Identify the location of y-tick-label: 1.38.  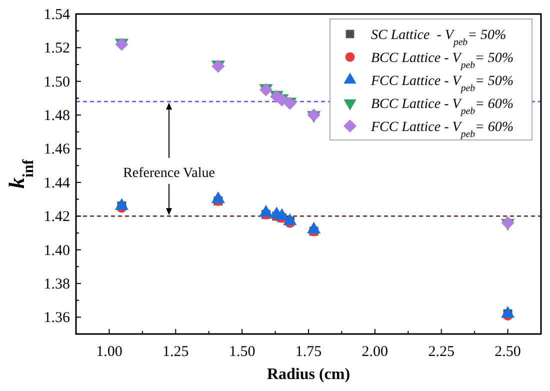
(57, 284).